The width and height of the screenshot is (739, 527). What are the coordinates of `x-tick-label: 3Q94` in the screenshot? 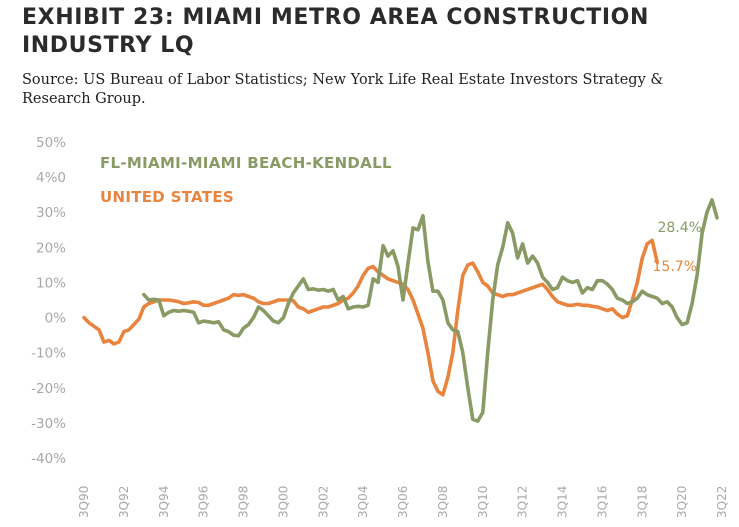 It's located at (164, 502).